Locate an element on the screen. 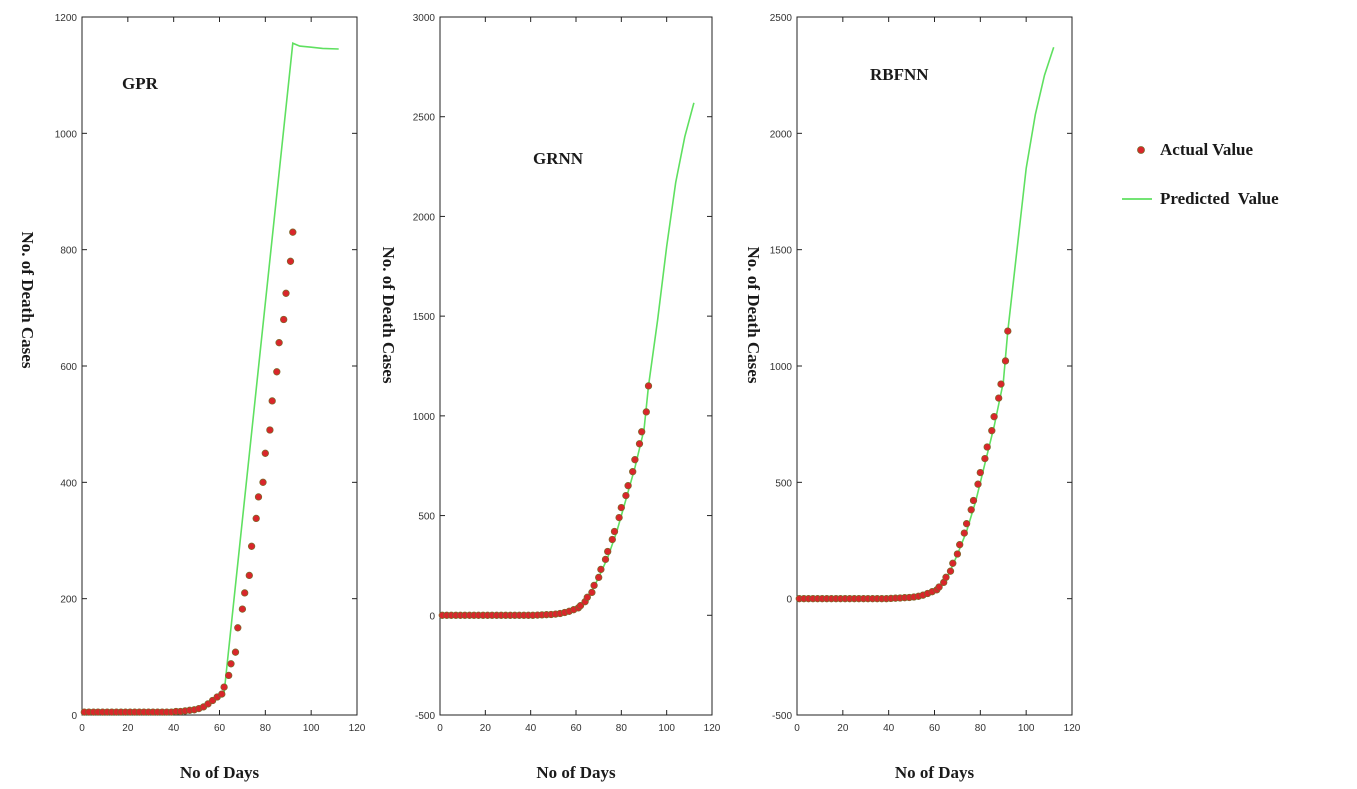  grnn-xlabel: No of Days is located at coordinates (576, 772).